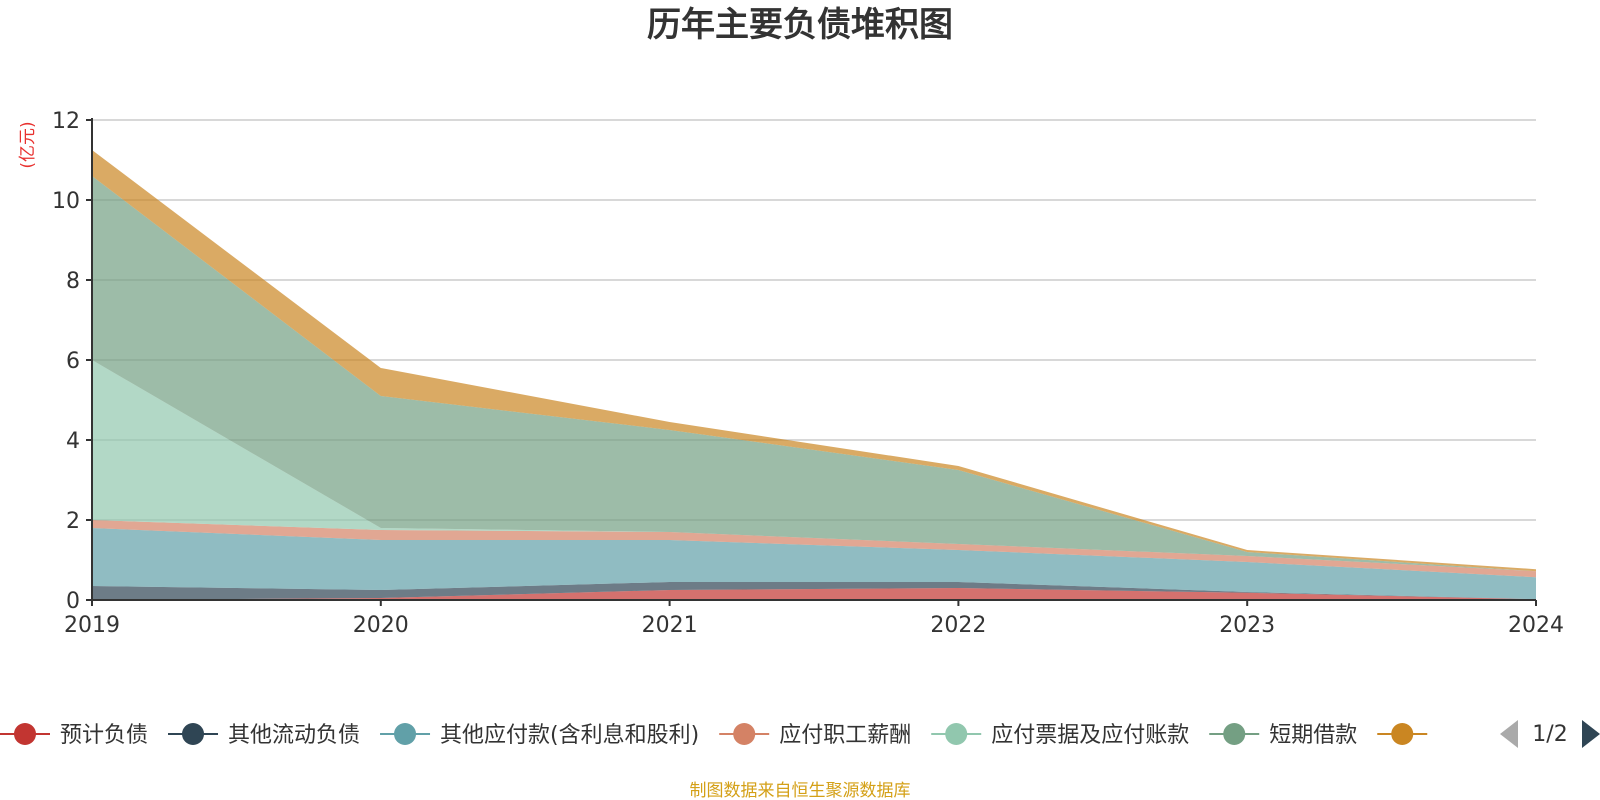 The height and width of the screenshot is (800, 1600). Describe the element at coordinates (92, 625) in the screenshot. I see `x-tick-label: 2019` at that location.